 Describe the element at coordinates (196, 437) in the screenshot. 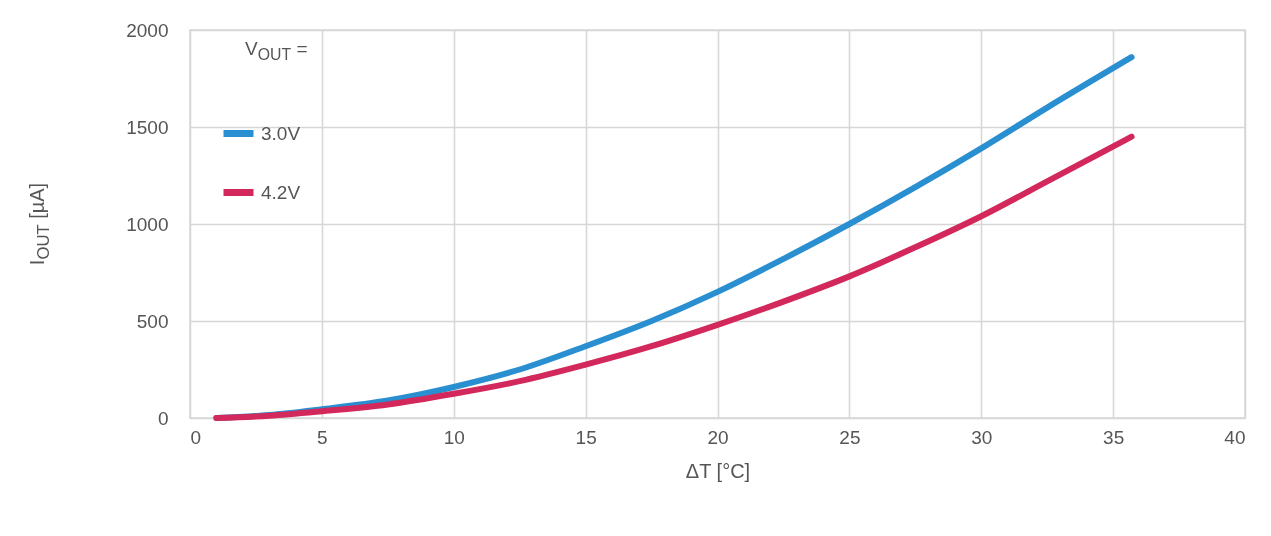

I see `x-tick-label: 0` at that location.